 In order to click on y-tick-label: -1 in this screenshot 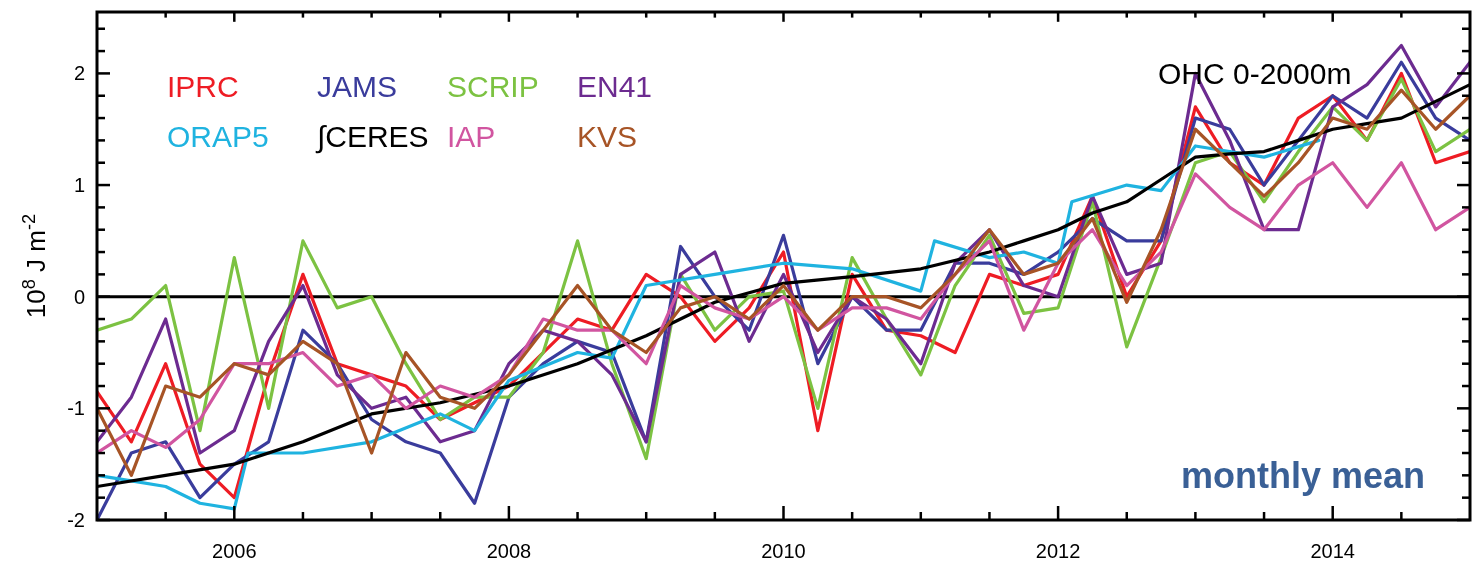, I will do `click(76, 408)`.